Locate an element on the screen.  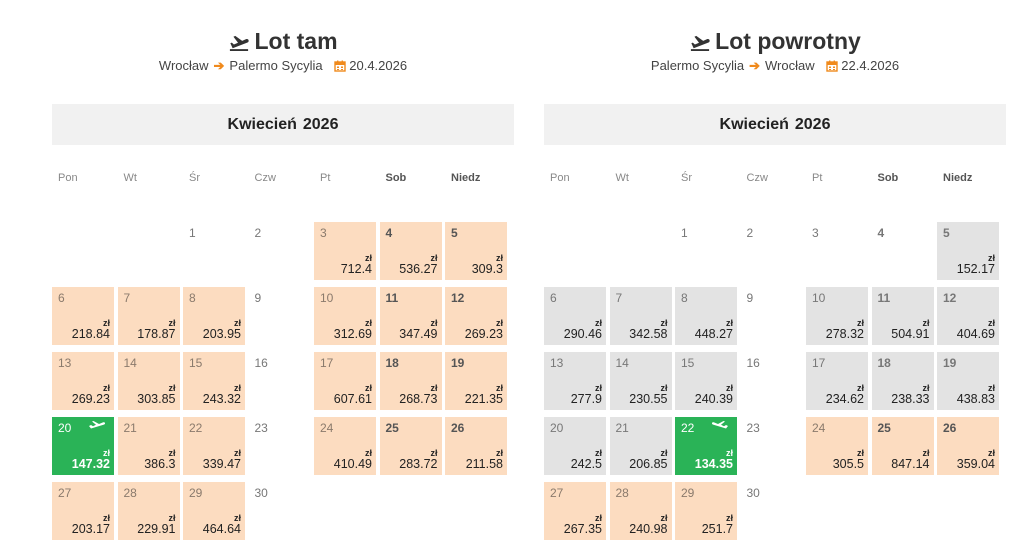
price-value: 283.72 is located at coordinates (418, 464).